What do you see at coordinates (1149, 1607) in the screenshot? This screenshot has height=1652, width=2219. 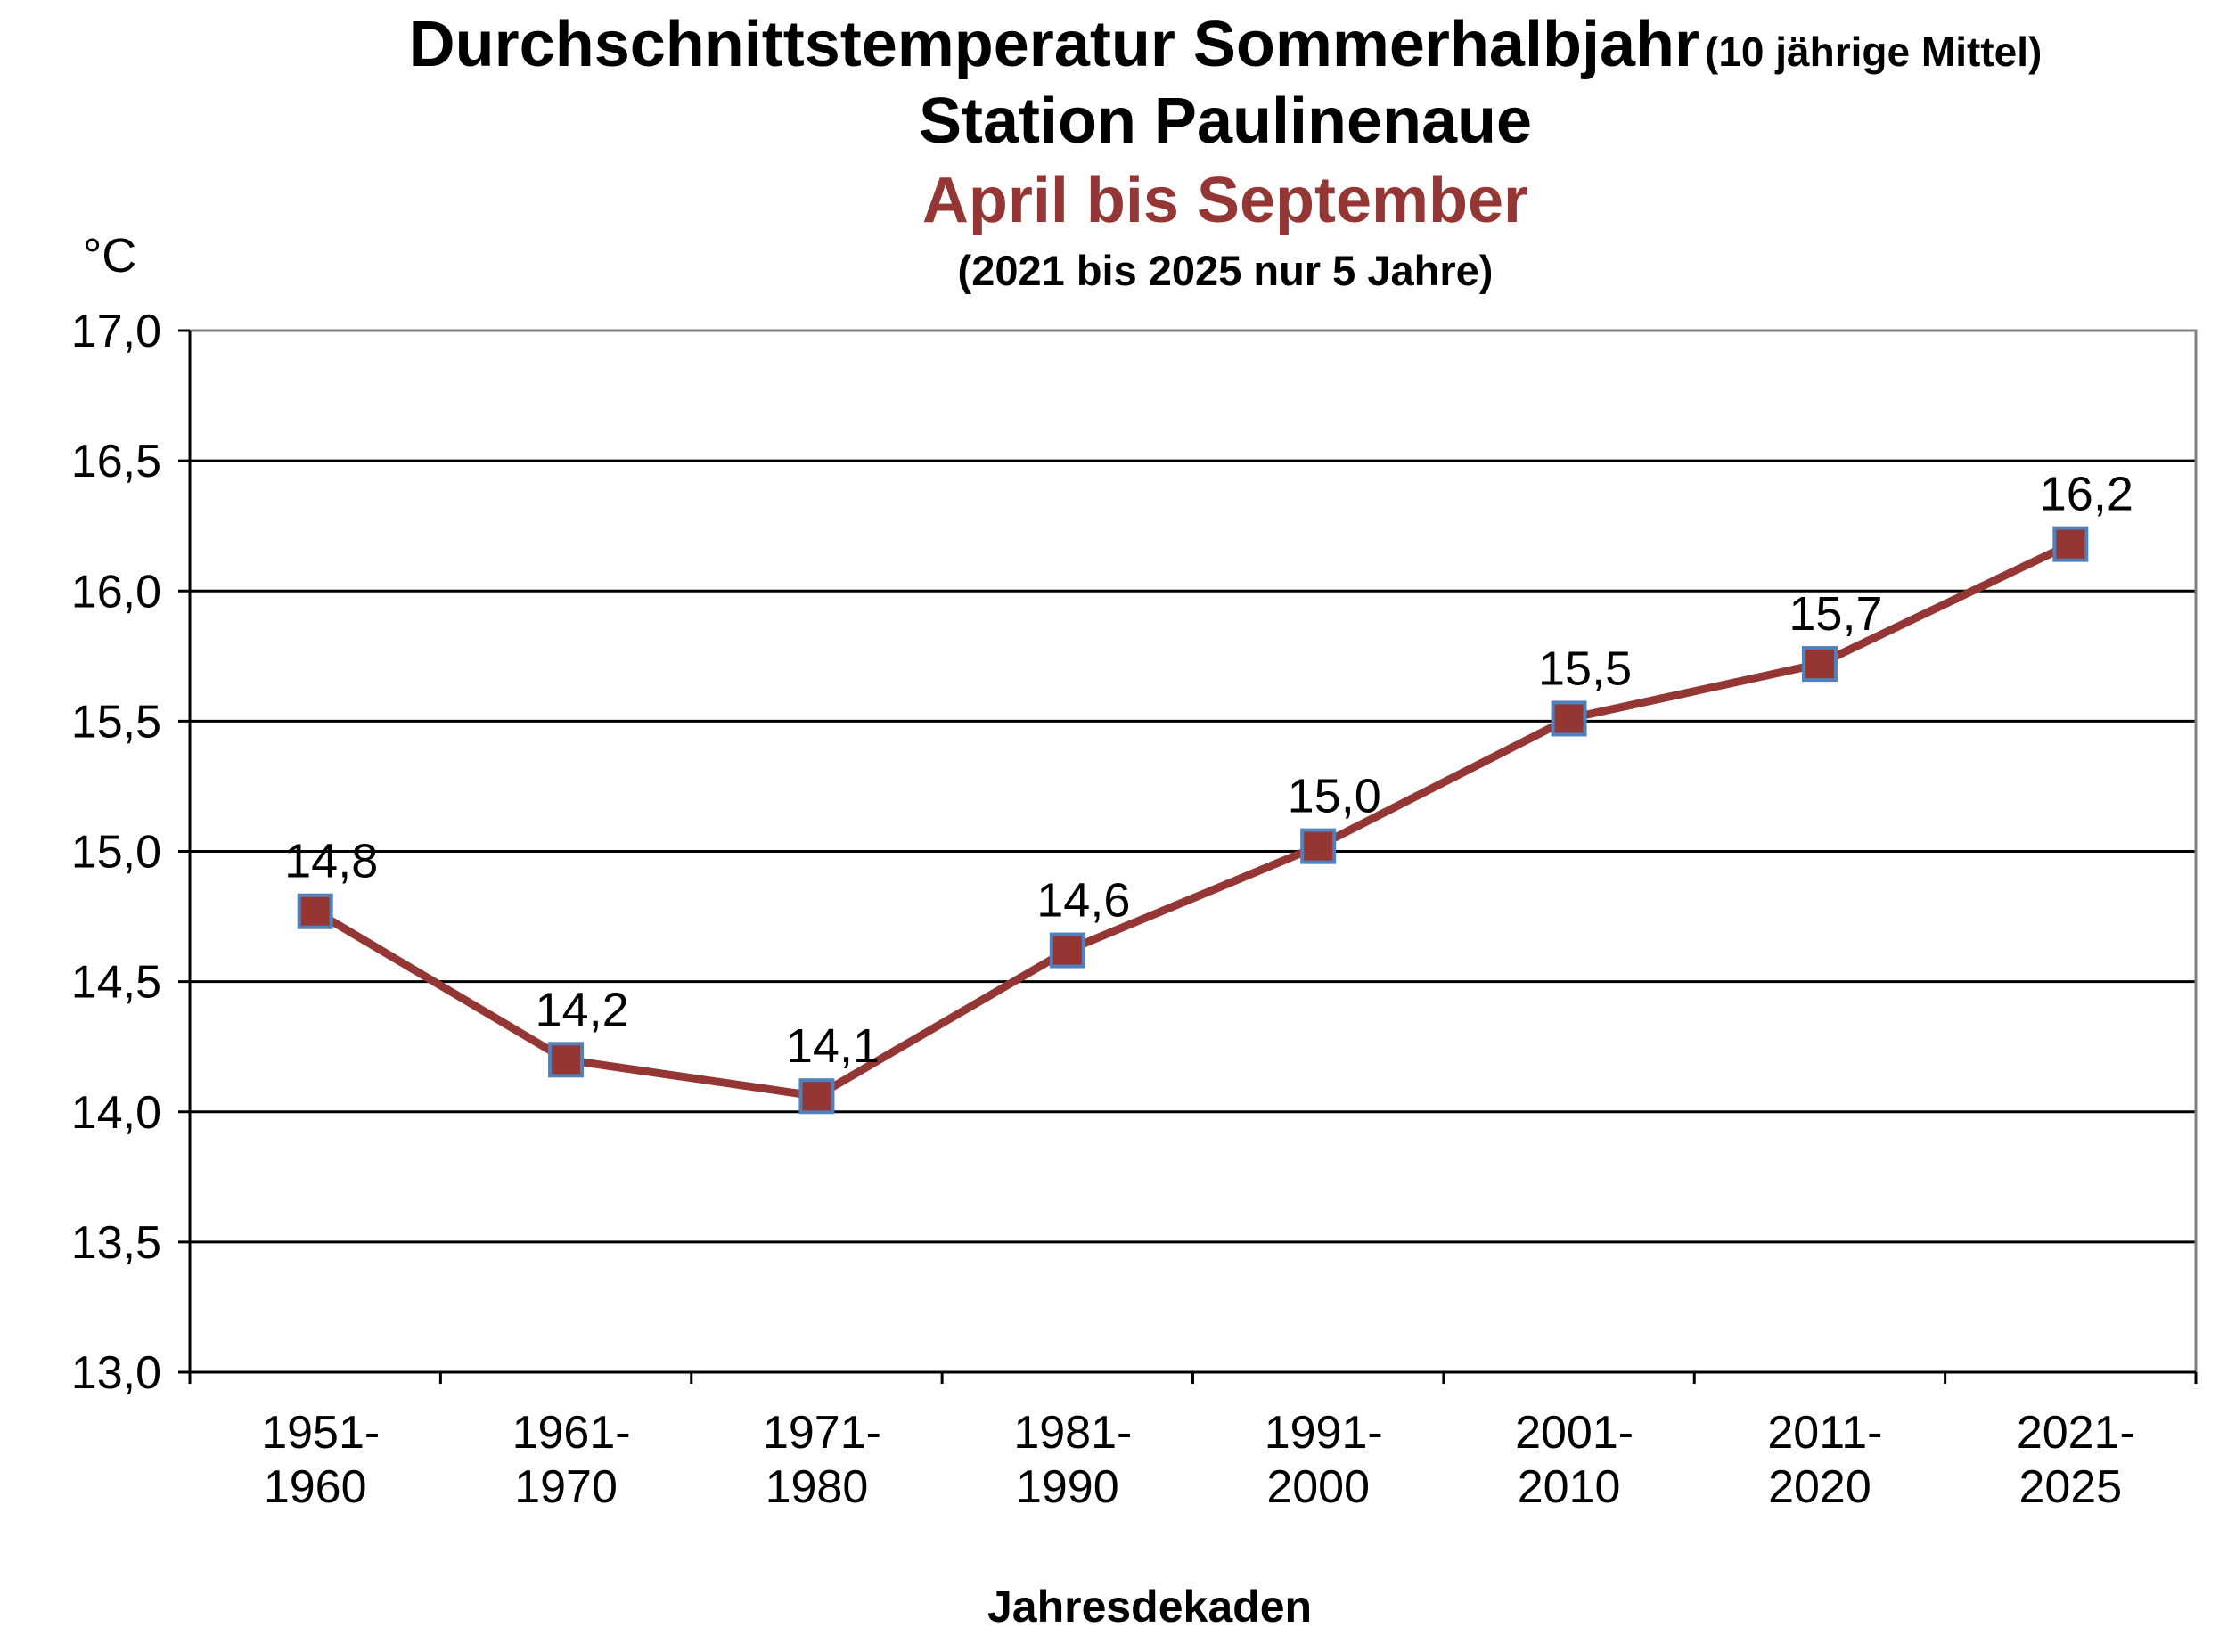 I see `x-axis-title: Jahresdekaden` at bounding box center [1149, 1607].